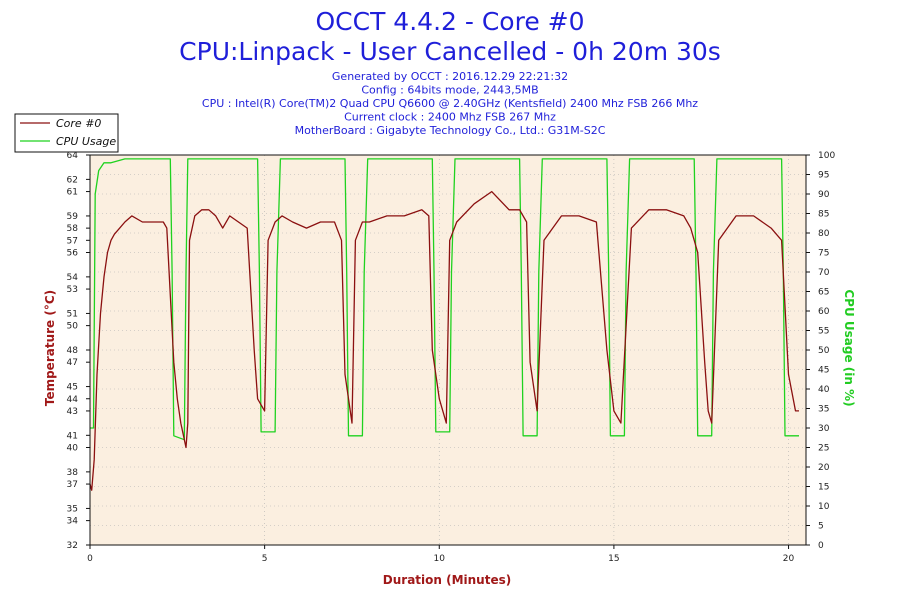  Describe the element at coordinates (823, 332) in the screenshot. I see `y-right-tick-label: 55` at that location.